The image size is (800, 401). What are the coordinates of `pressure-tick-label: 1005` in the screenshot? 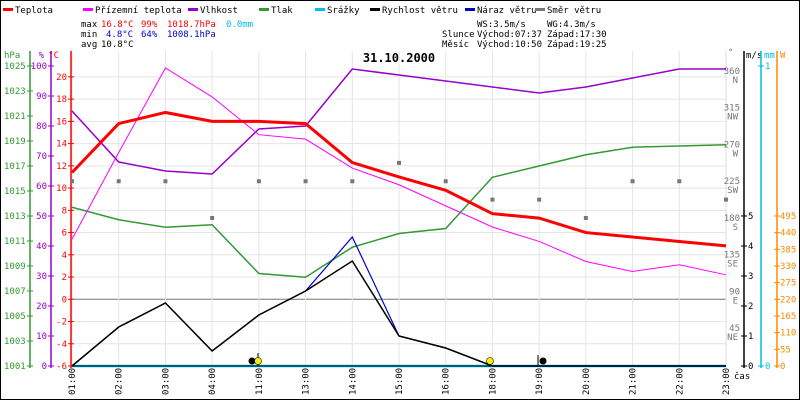 It's located at (15, 317).